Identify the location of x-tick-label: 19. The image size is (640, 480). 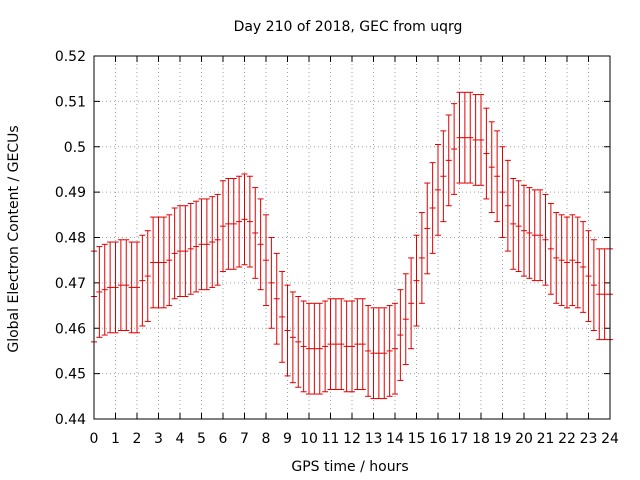
(503, 439).